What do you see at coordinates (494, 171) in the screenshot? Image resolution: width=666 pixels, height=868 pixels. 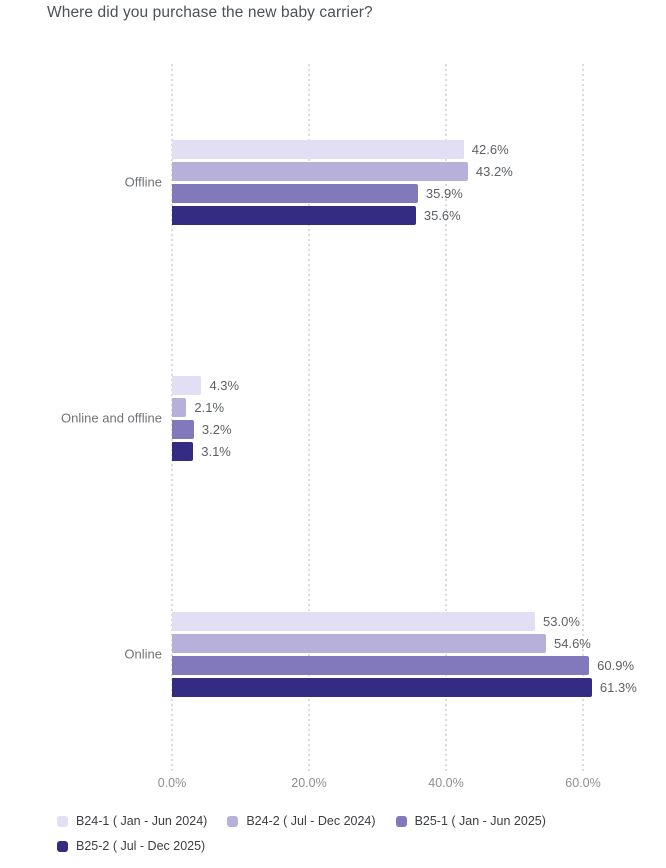 I see `bar-value-label: 43.2%` at bounding box center [494, 171].